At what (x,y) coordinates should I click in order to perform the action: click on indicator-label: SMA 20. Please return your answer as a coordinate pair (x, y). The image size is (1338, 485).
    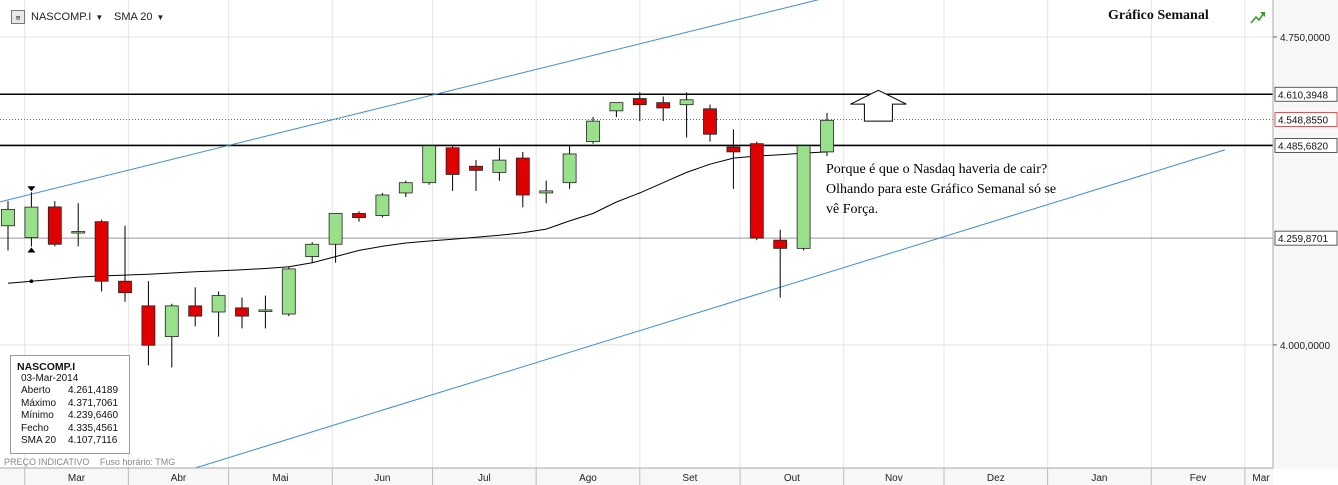
    Looking at the image, I should click on (133, 17).